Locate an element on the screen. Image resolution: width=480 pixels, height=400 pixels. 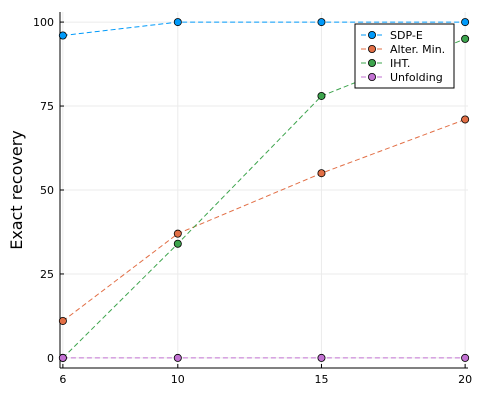
y-axis-title: Exact recovery is located at coordinates (16, 190).